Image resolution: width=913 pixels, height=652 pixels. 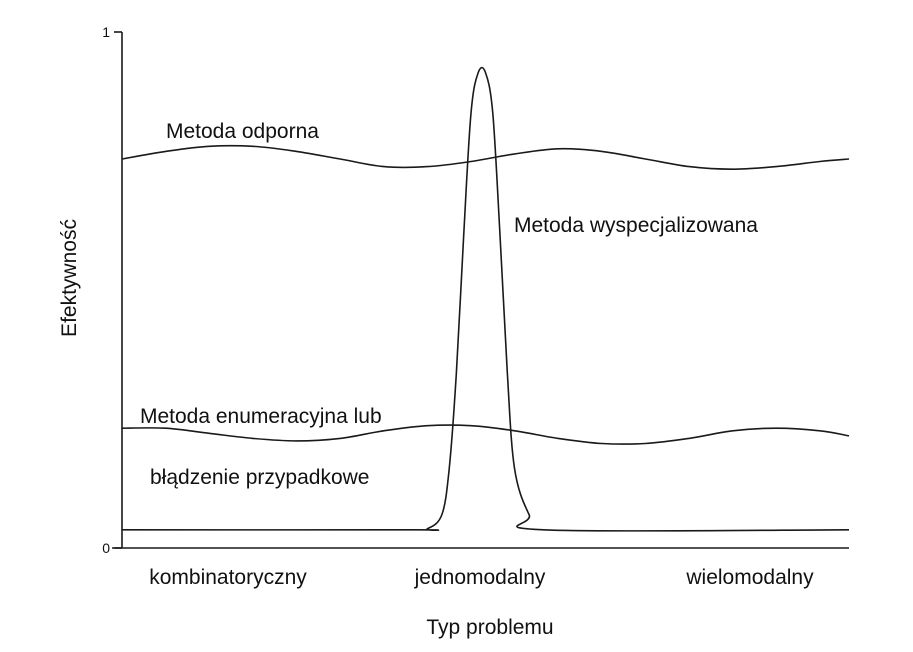 What do you see at coordinates (106, 32) in the screenshot?
I see `y-tick-label-1: 1` at bounding box center [106, 32].